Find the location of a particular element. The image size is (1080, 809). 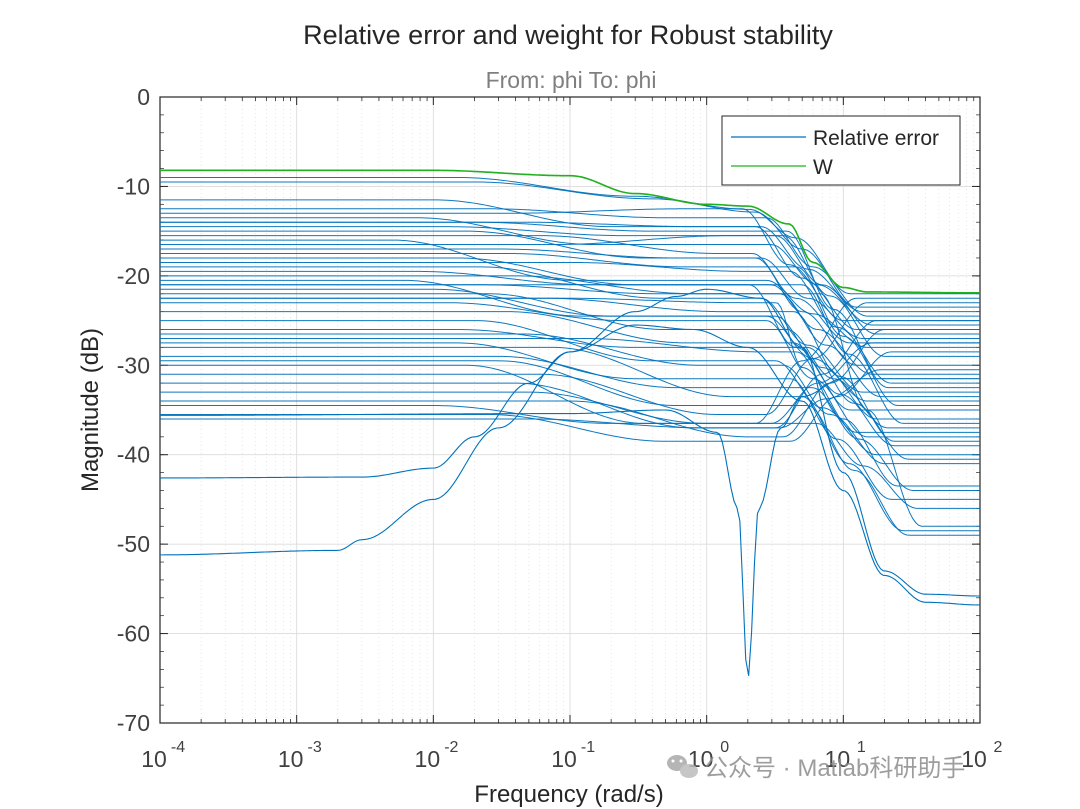

x-tick-label: 10 -3 is located at coordinates (300, 755).